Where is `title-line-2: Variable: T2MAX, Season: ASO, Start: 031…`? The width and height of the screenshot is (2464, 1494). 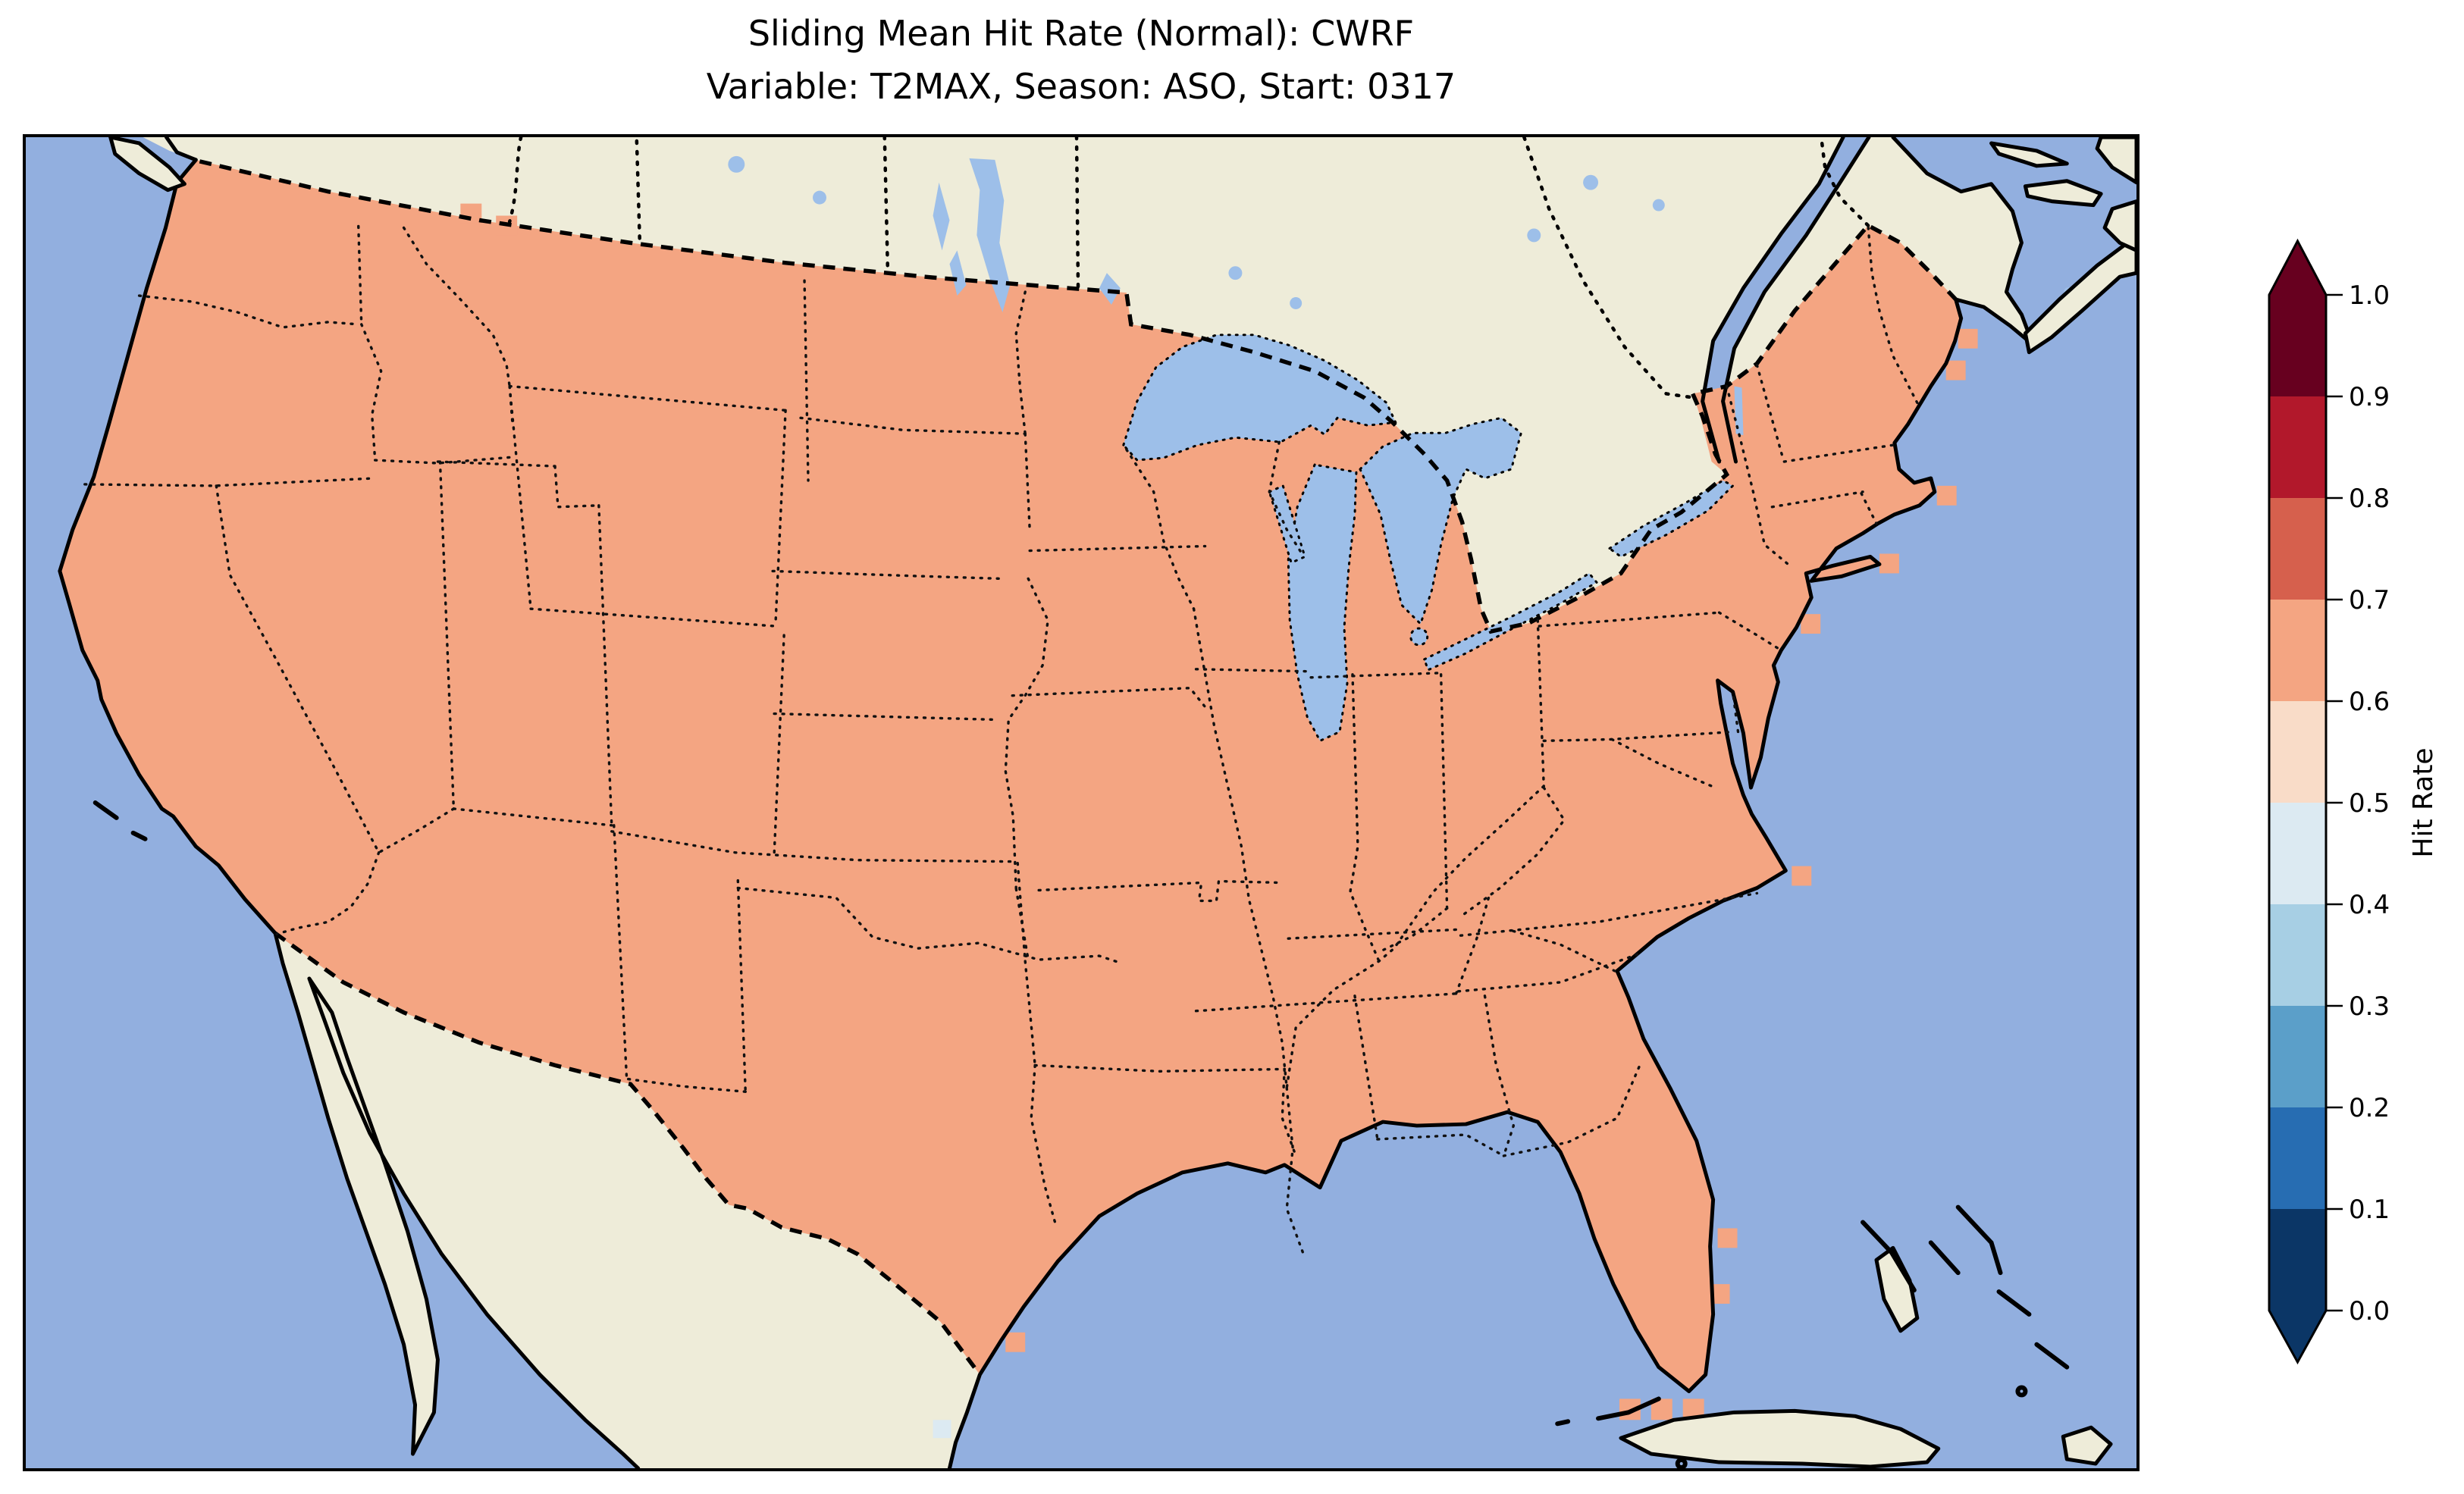 title-line-2: Variable: T2MAX, Season: ASO, Start: 031… is located at coordinates (1081, 86).